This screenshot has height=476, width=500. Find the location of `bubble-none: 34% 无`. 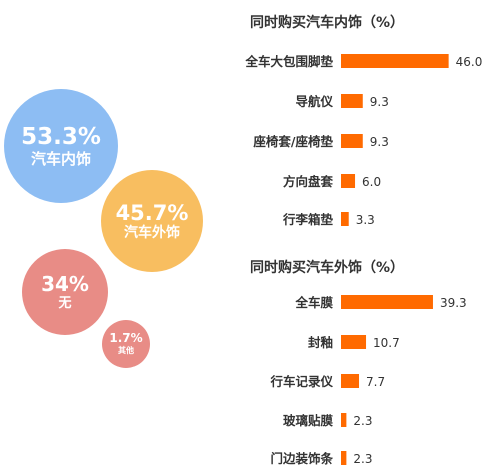

bubble-none: 34% 无 is located at coordinates (65, 292).